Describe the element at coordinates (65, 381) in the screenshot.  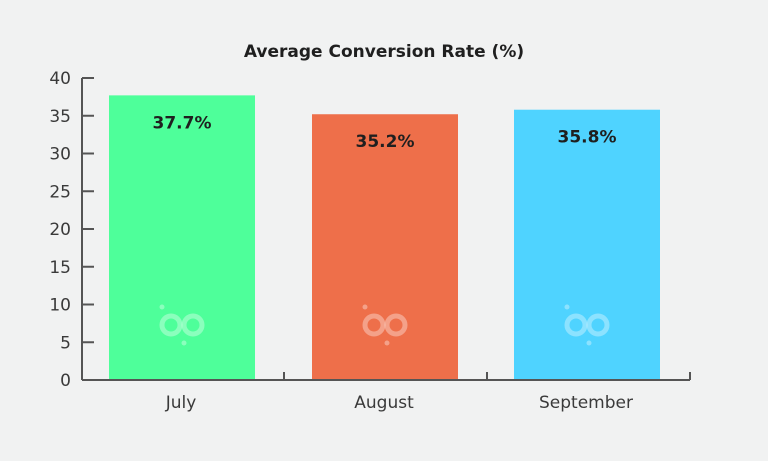
I see `y-tick-label: 0` at that location.